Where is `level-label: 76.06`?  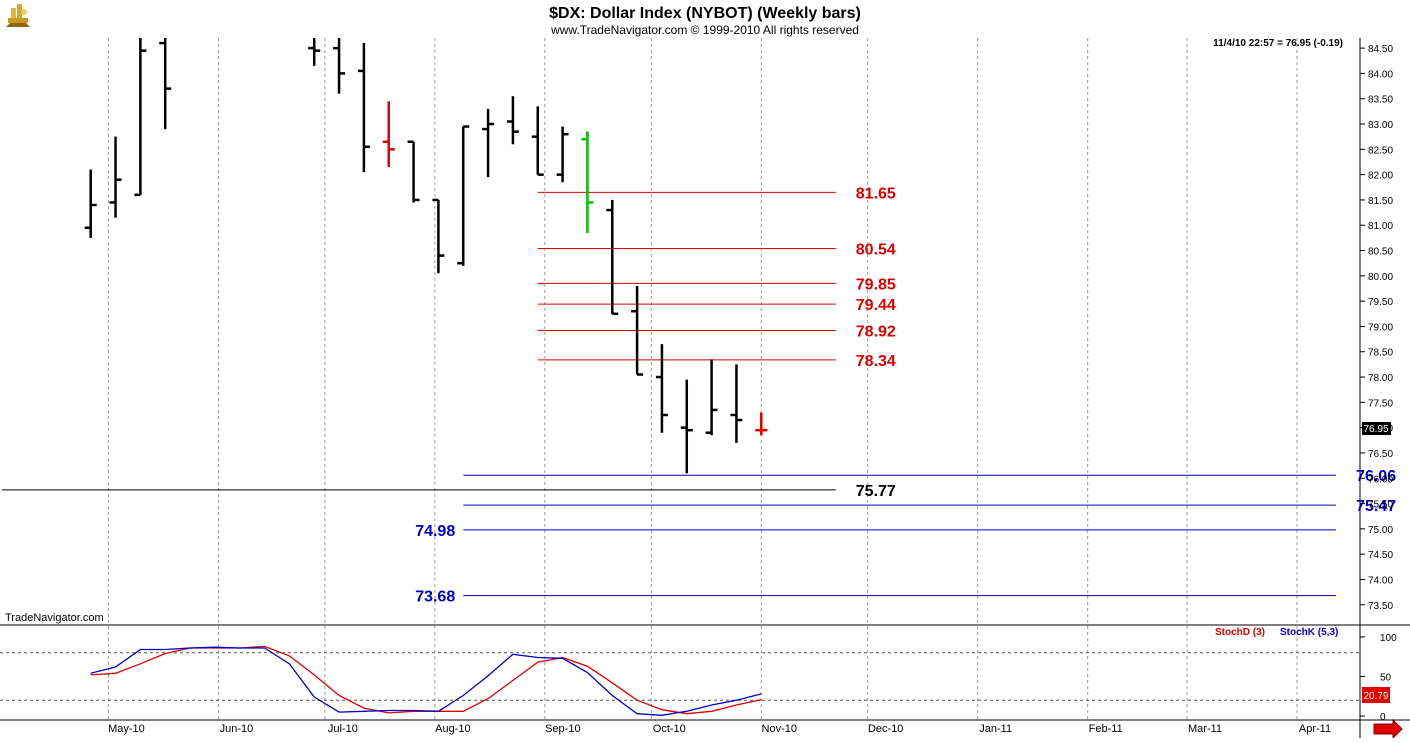
level-label: 76.06 is located at coordinates (1376, 476).